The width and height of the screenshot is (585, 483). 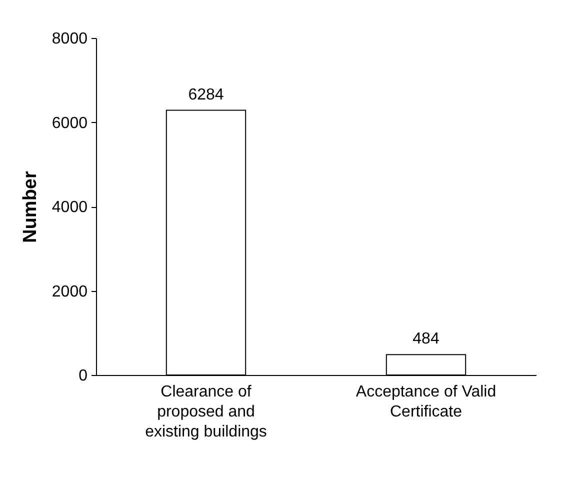 What do you see at coordinates (70, 39) in the screenshot?
I see `y-tick-label: 8000` at bounding box center [70, 39].